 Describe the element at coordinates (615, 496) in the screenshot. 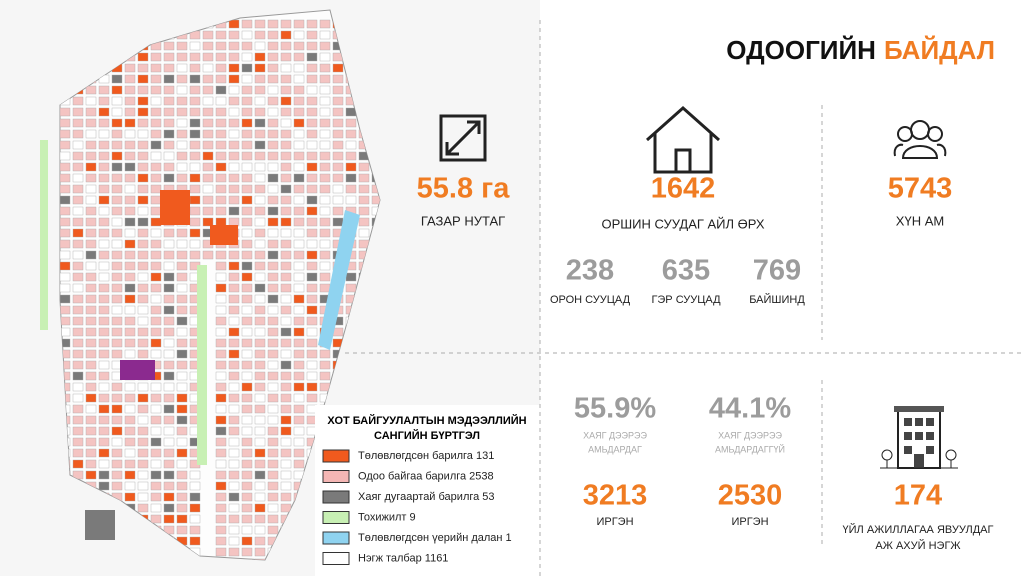

I see `count: 3213` at that location.